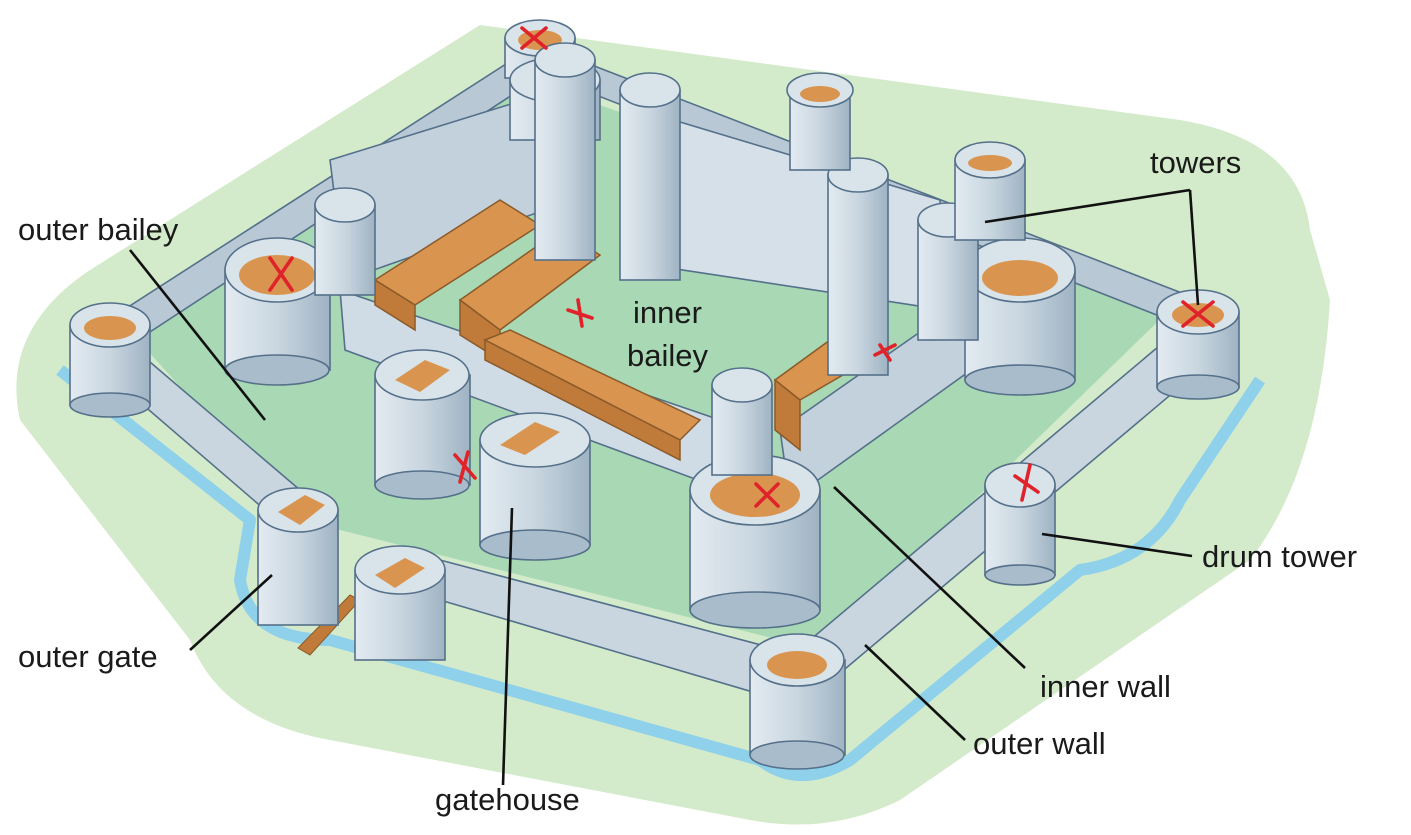  Describe the element at coordinates (88, 656) in the screenshot. I see `label-outer-gate: outer gate` at that location.